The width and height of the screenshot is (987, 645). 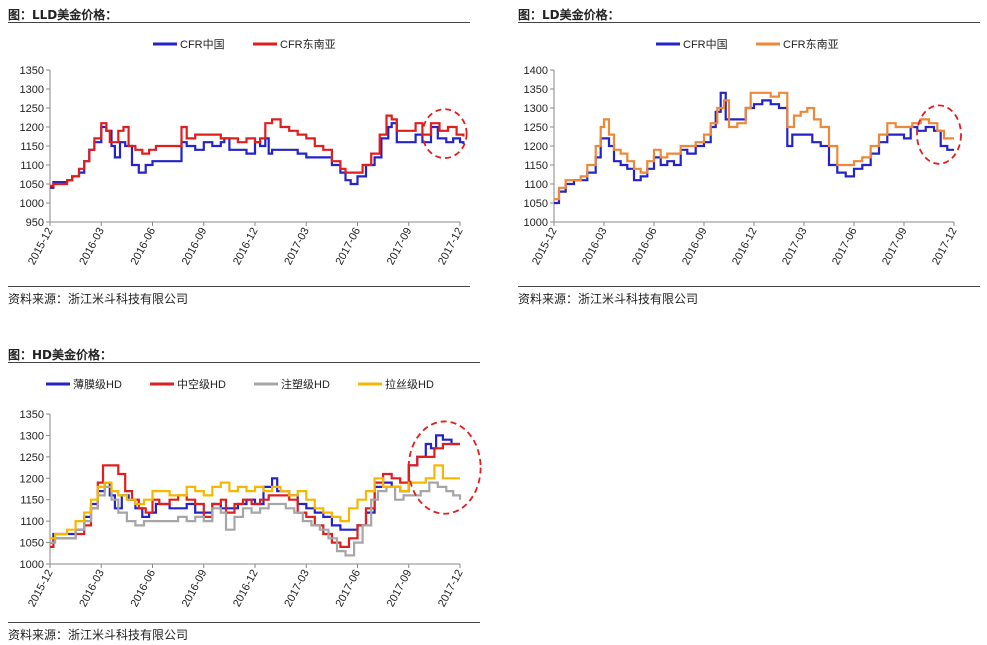 I want to click on panel-title: 图：LD美金价格：, so click(x=569, y=15).